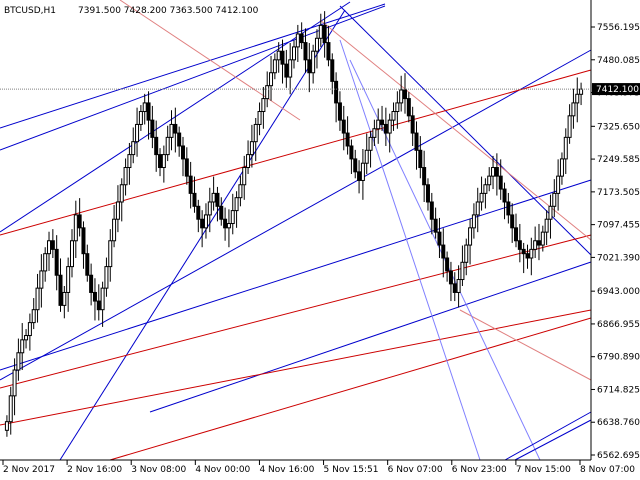 This screenshot has height=480, width=640. I want to click on x-tick-label: 6 Nov 23:00, so click(479, 470).